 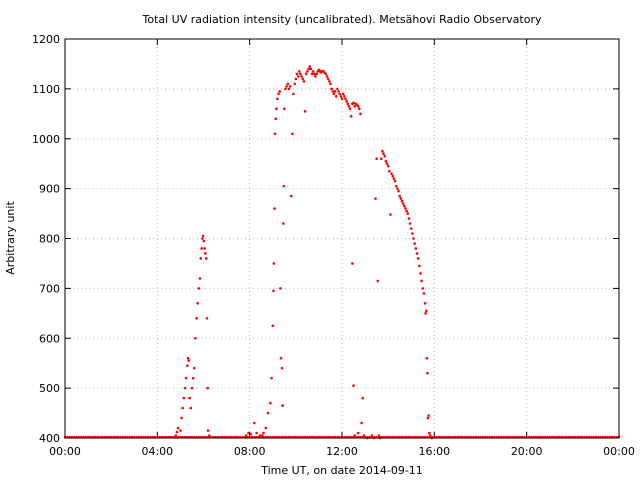 I want to click on y-tick-label: 500, so click(x=49, y=388).